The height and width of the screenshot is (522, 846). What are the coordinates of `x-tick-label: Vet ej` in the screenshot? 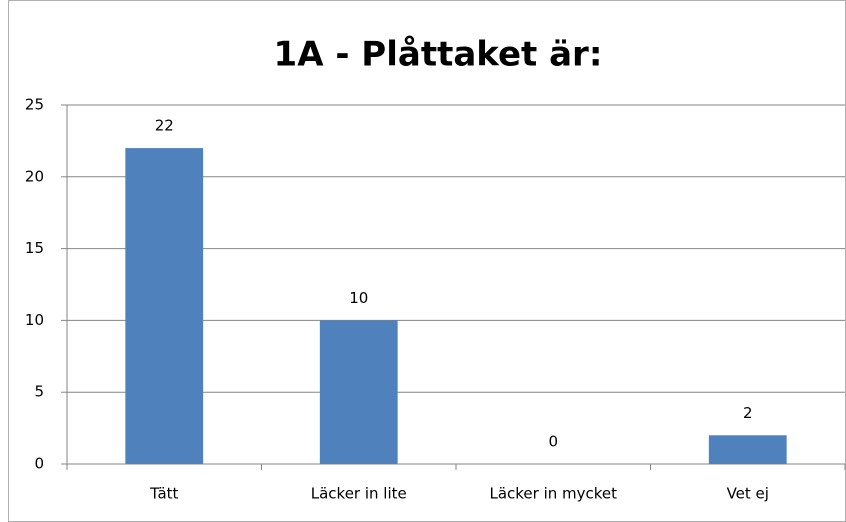 It's located at (748, 494).